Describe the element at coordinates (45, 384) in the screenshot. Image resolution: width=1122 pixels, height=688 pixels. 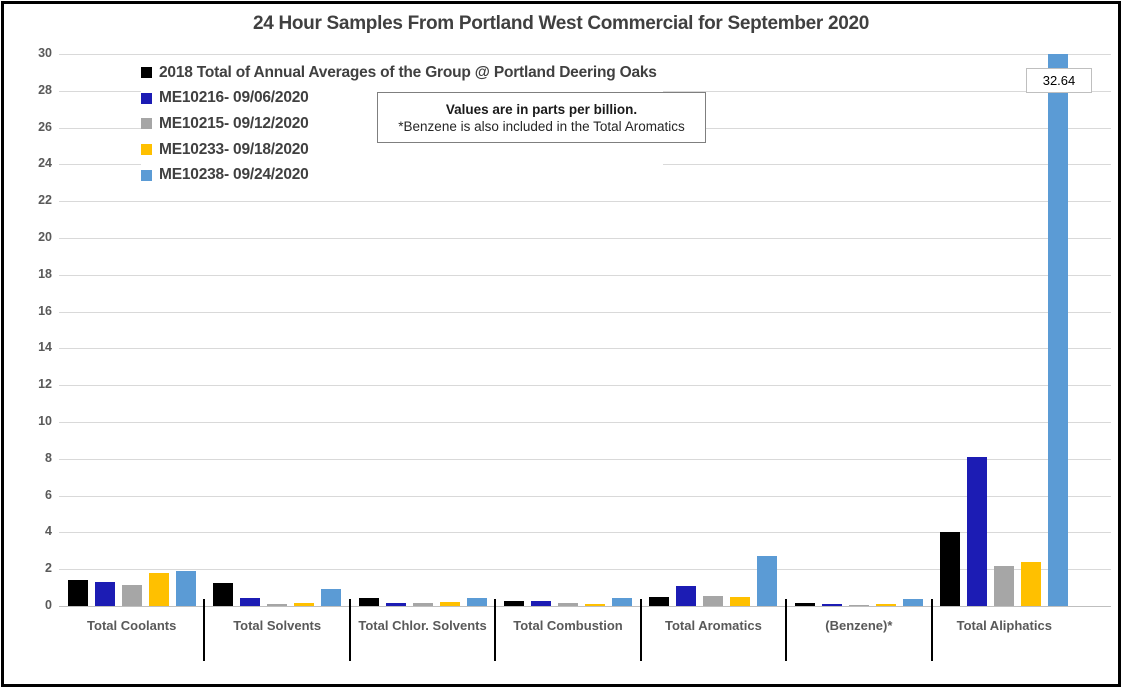
I see `y-tick-label: 12` at that location.